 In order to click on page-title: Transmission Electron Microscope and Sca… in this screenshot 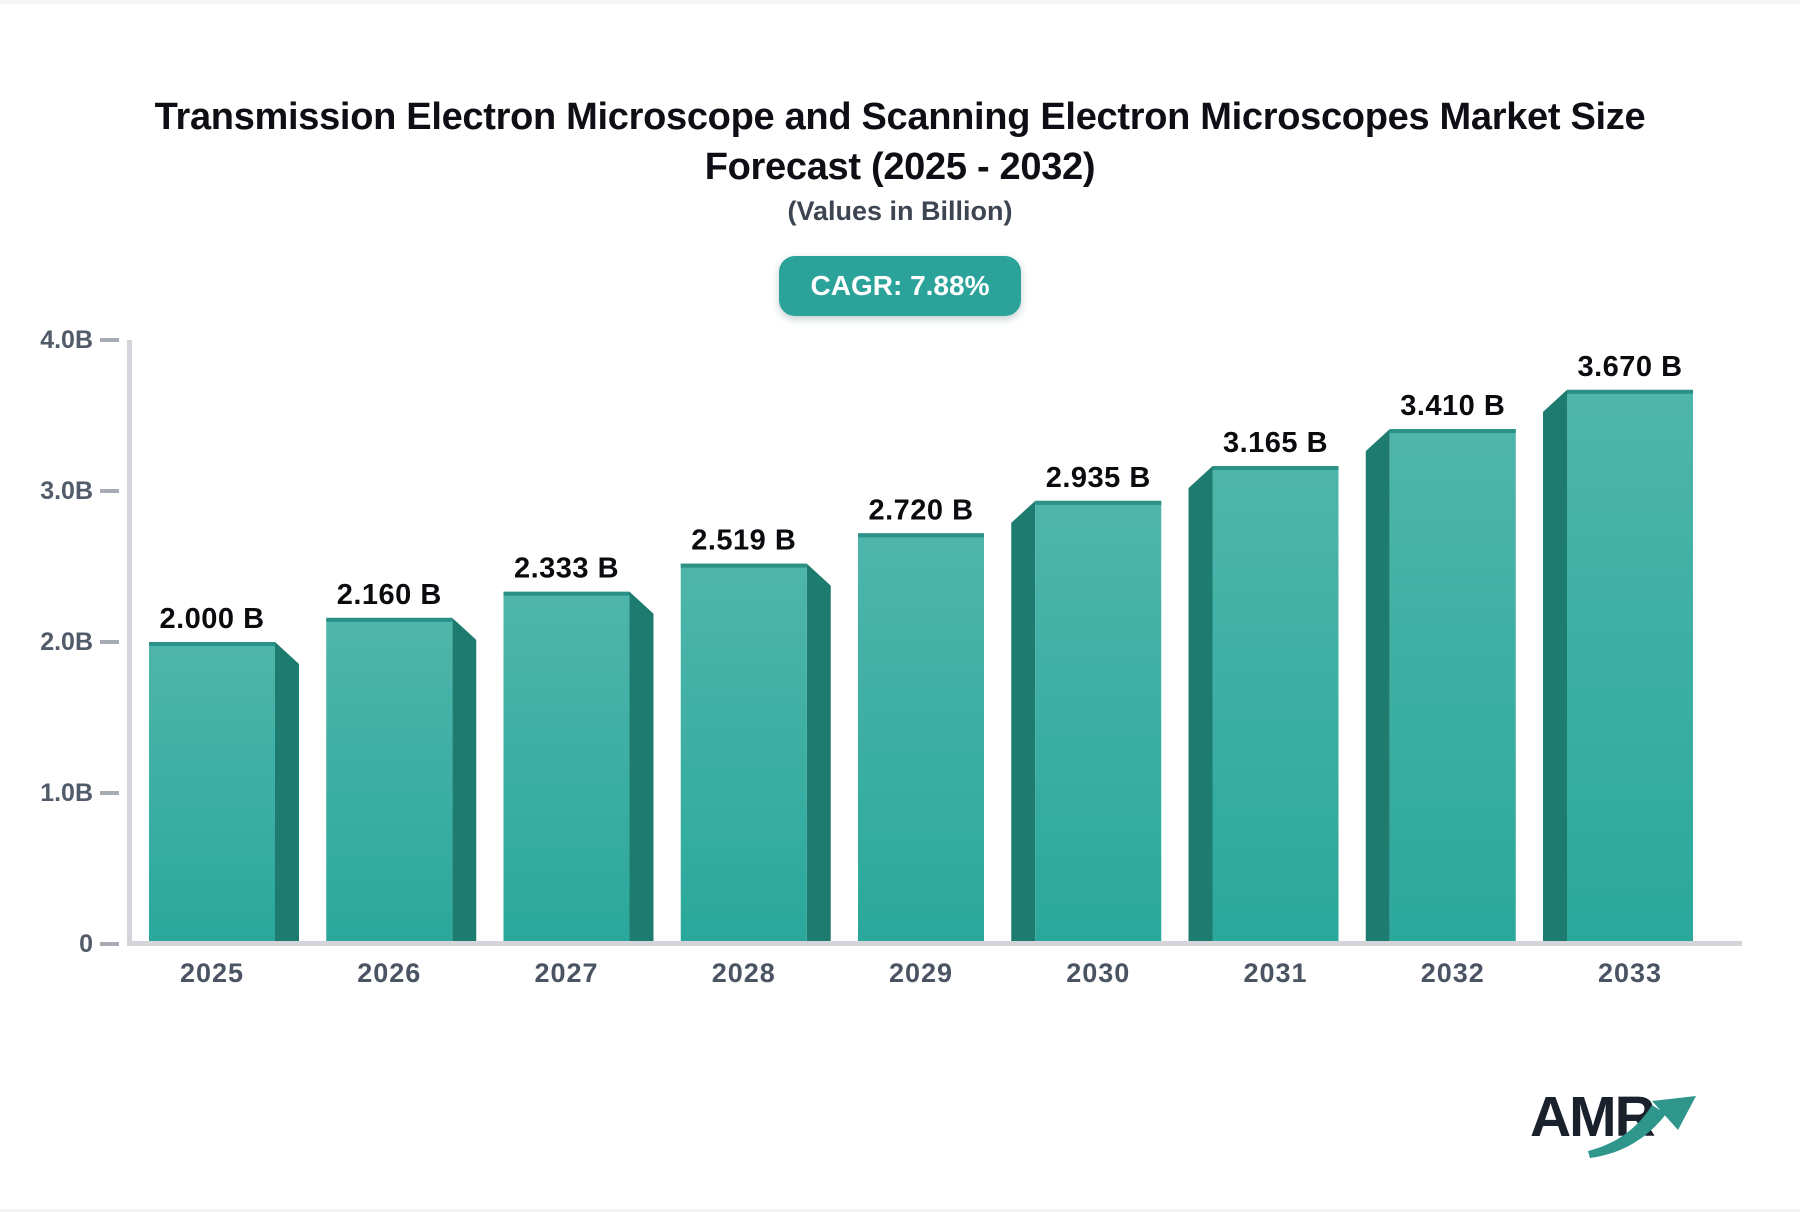, I will do `click(900, 142)`.